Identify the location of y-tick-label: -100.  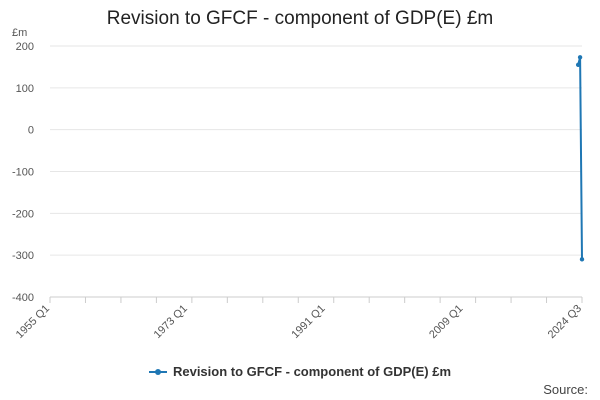
(23, 173).